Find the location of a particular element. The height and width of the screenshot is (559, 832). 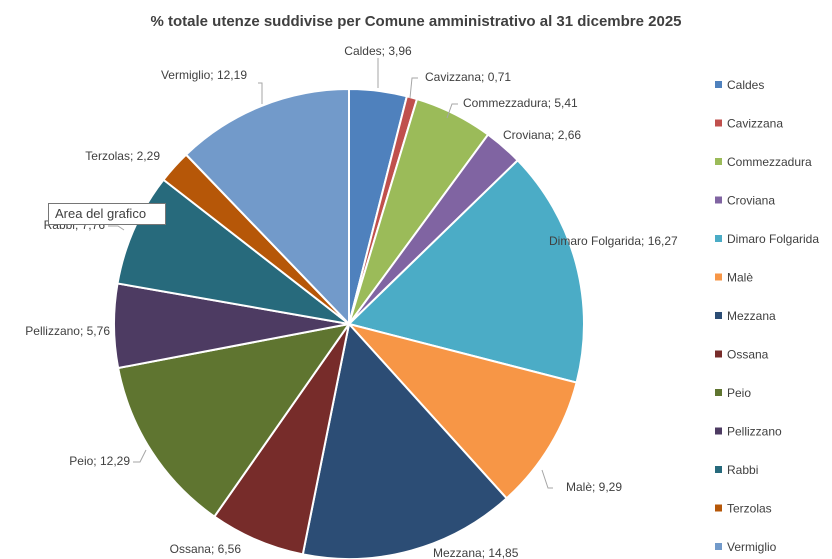

legend-label-vermiglio: Vermiglio is located at coordinates (752, 547).